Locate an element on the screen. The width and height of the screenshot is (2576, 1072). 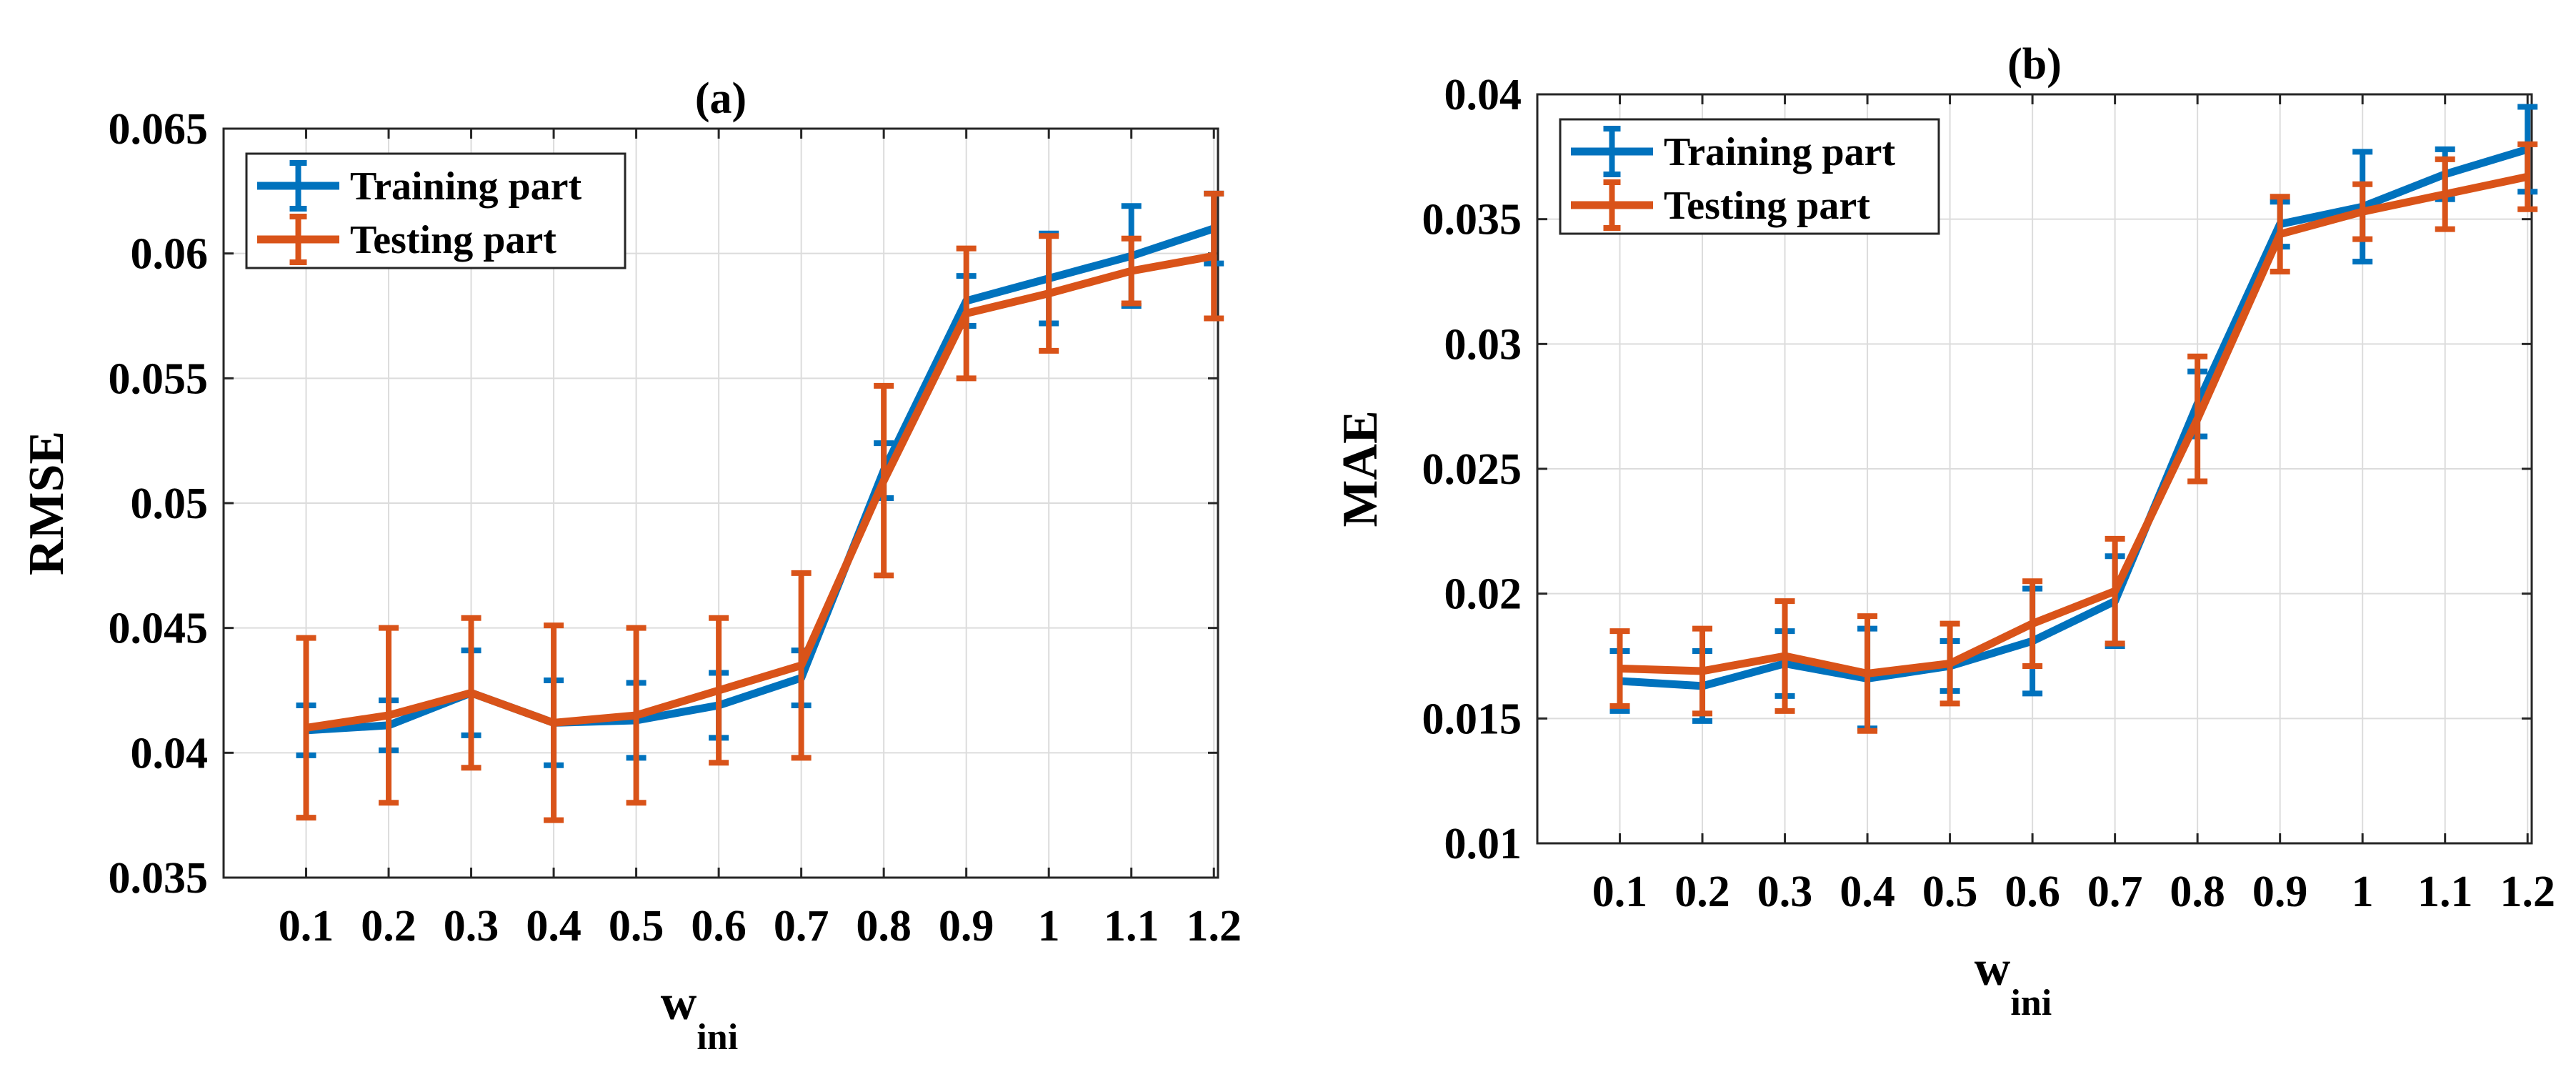
y-tick-label: 0.03 is located at coordinates (1483, 344).